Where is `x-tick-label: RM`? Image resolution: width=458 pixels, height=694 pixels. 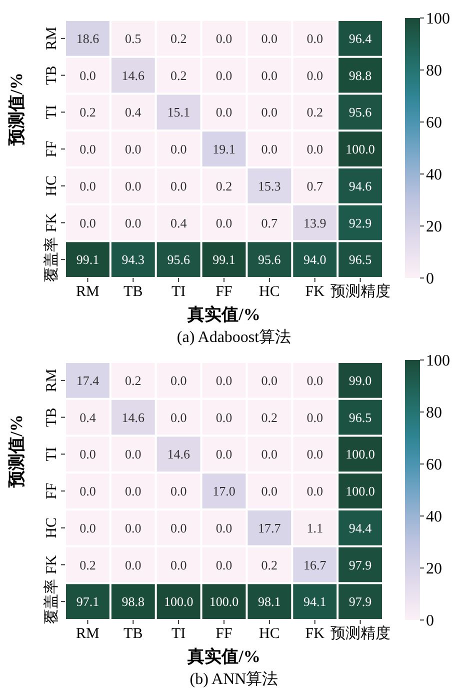
x-tick-label: RM is located at coordinates (88, 292).